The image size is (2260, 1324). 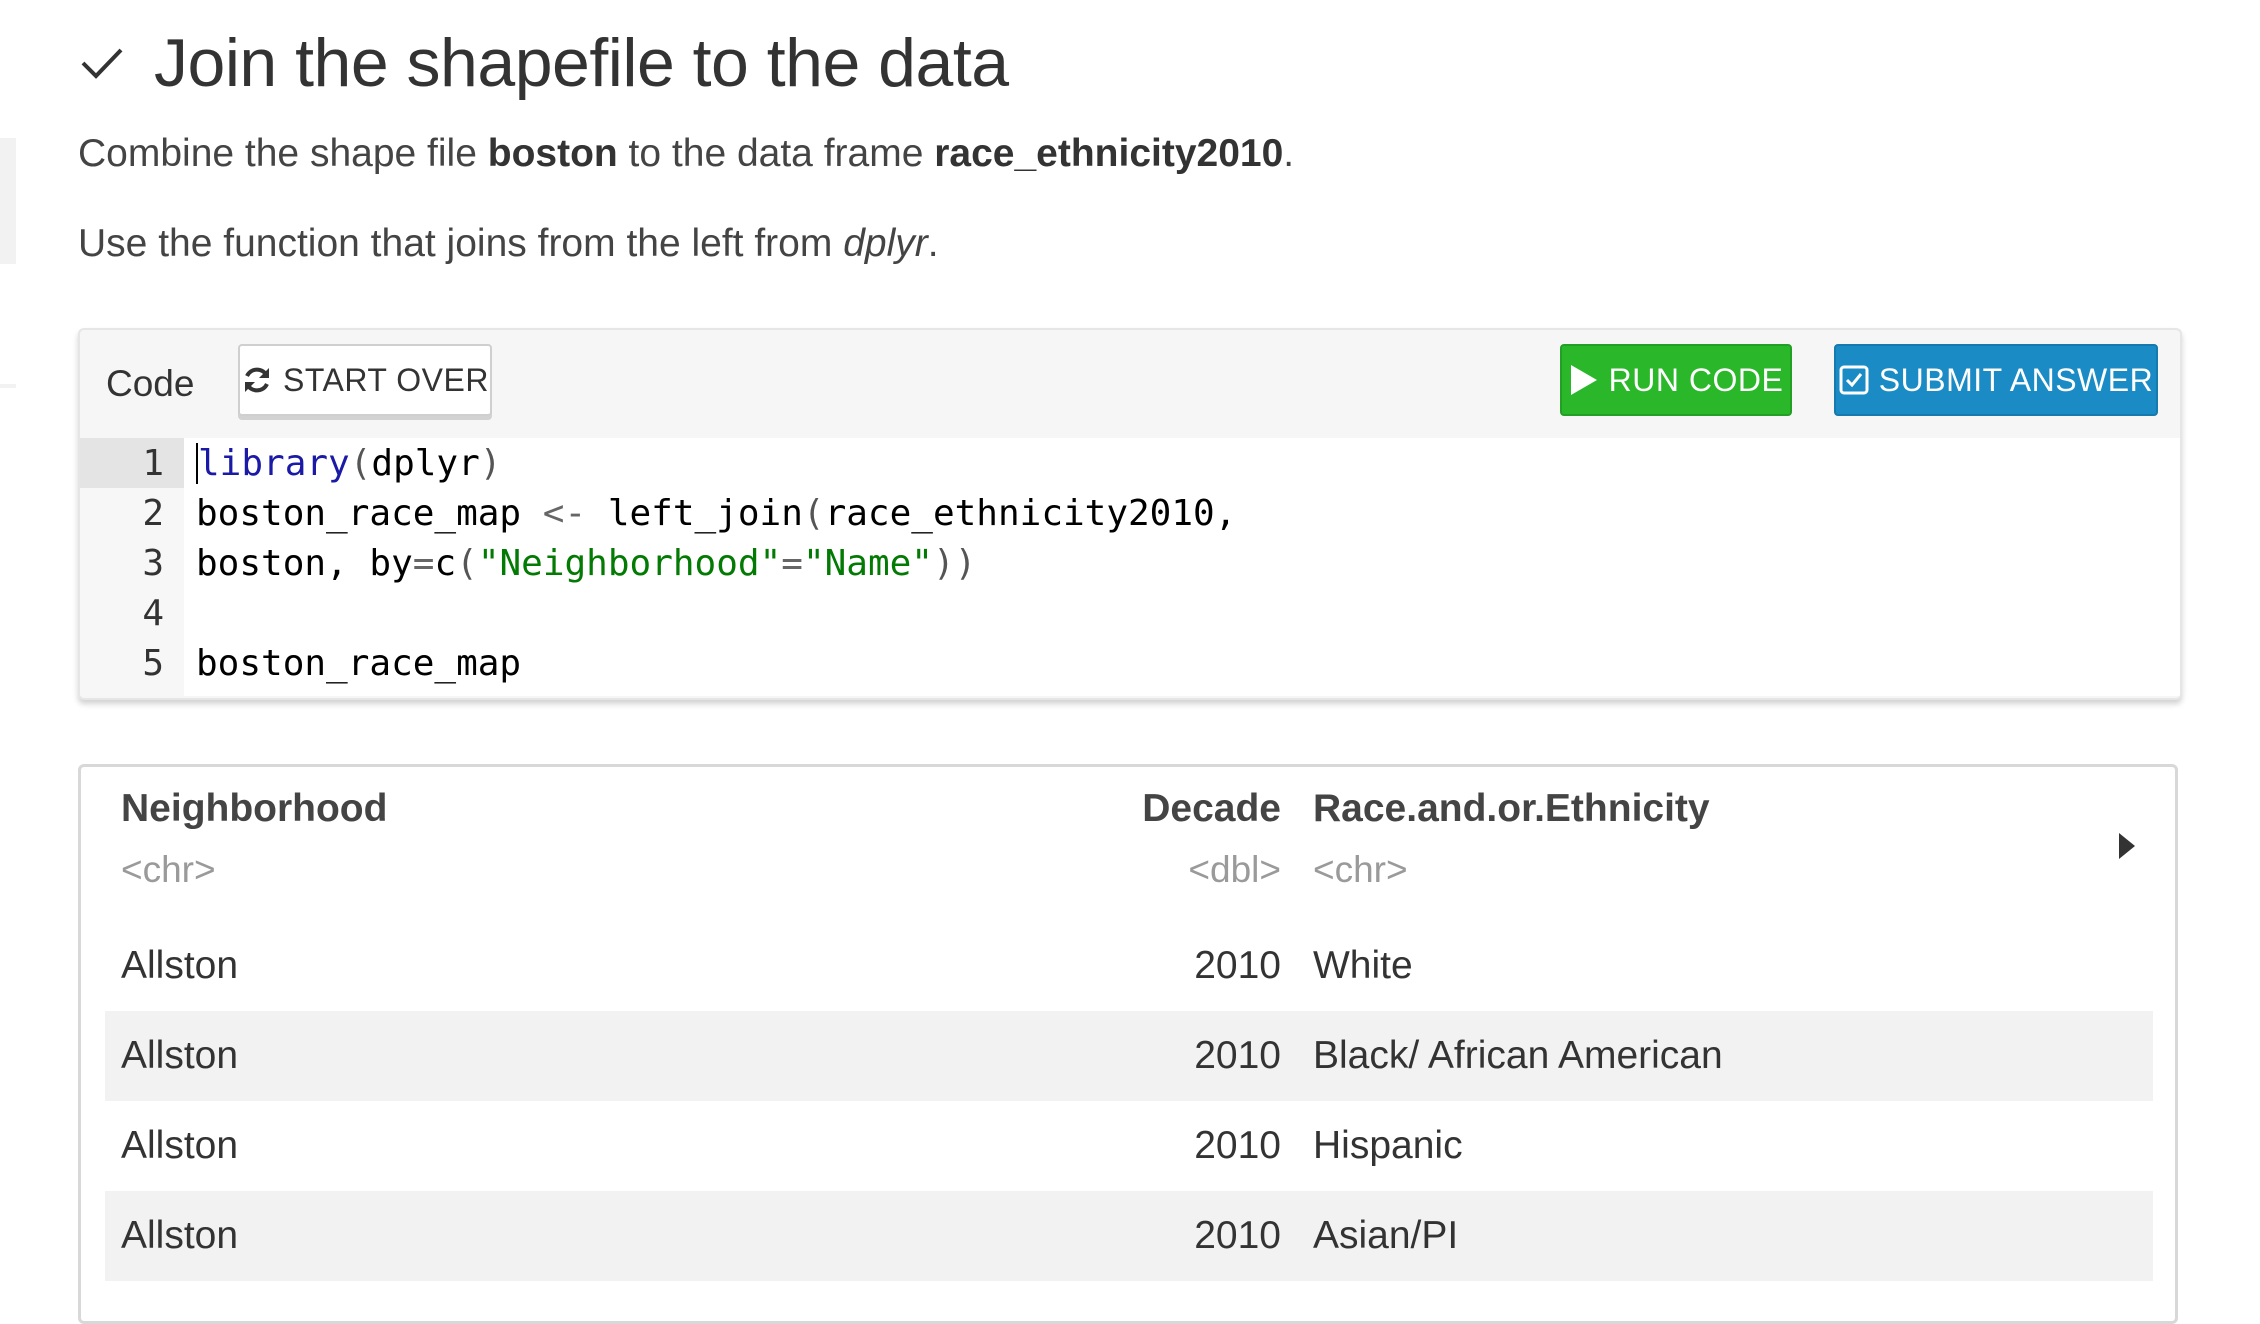 What do you see at coordinates (153, 513) in the screenshot?
I see `line-number: 2` at bounding box center [153, 513].